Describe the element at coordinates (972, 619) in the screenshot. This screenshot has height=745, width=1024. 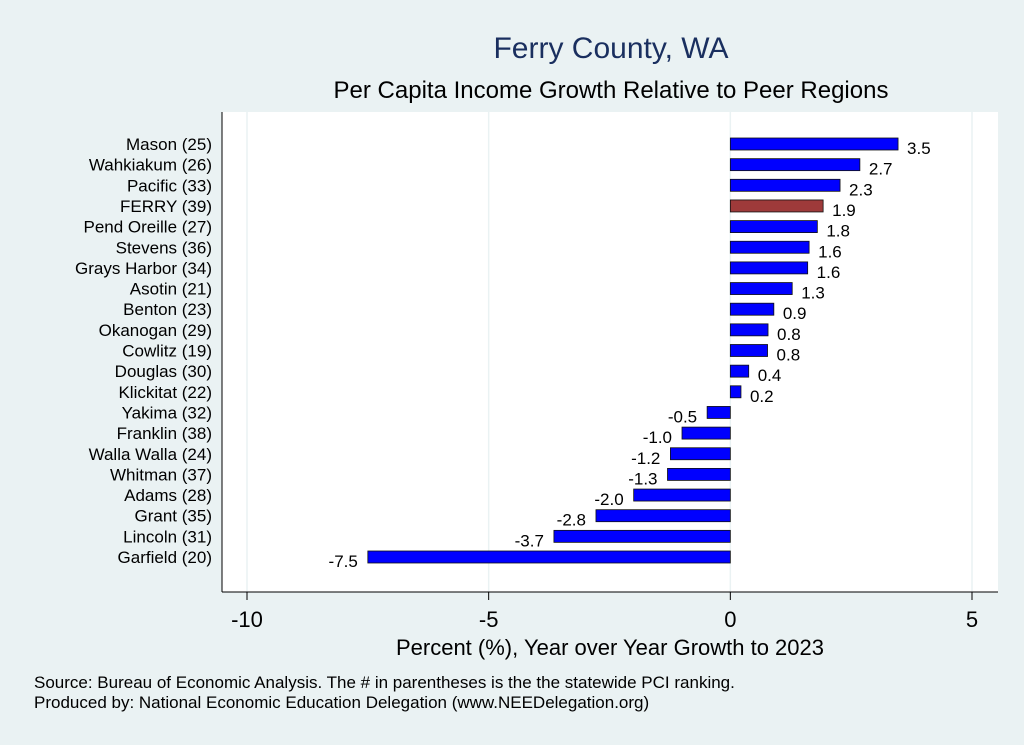
I see `x-tick-label: 5` at that location.